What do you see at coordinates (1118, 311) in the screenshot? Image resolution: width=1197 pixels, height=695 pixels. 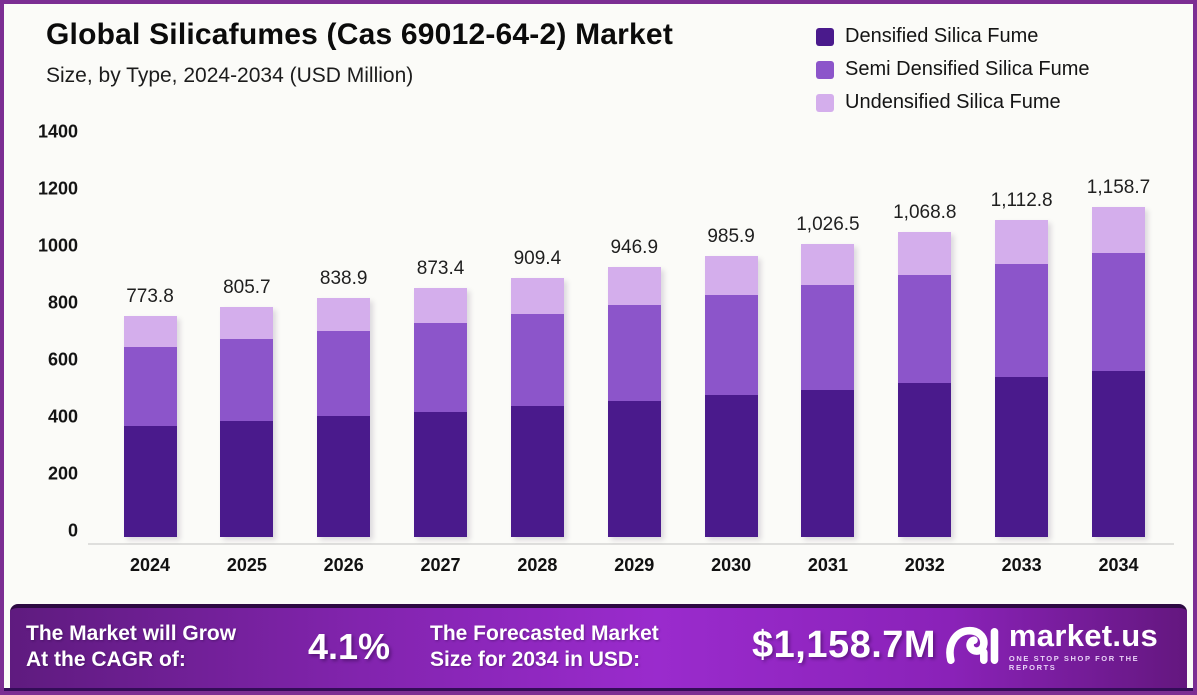 I see `bar-segment-2034-semi-densified-silica-fume` at bounding box center [1118, 311].